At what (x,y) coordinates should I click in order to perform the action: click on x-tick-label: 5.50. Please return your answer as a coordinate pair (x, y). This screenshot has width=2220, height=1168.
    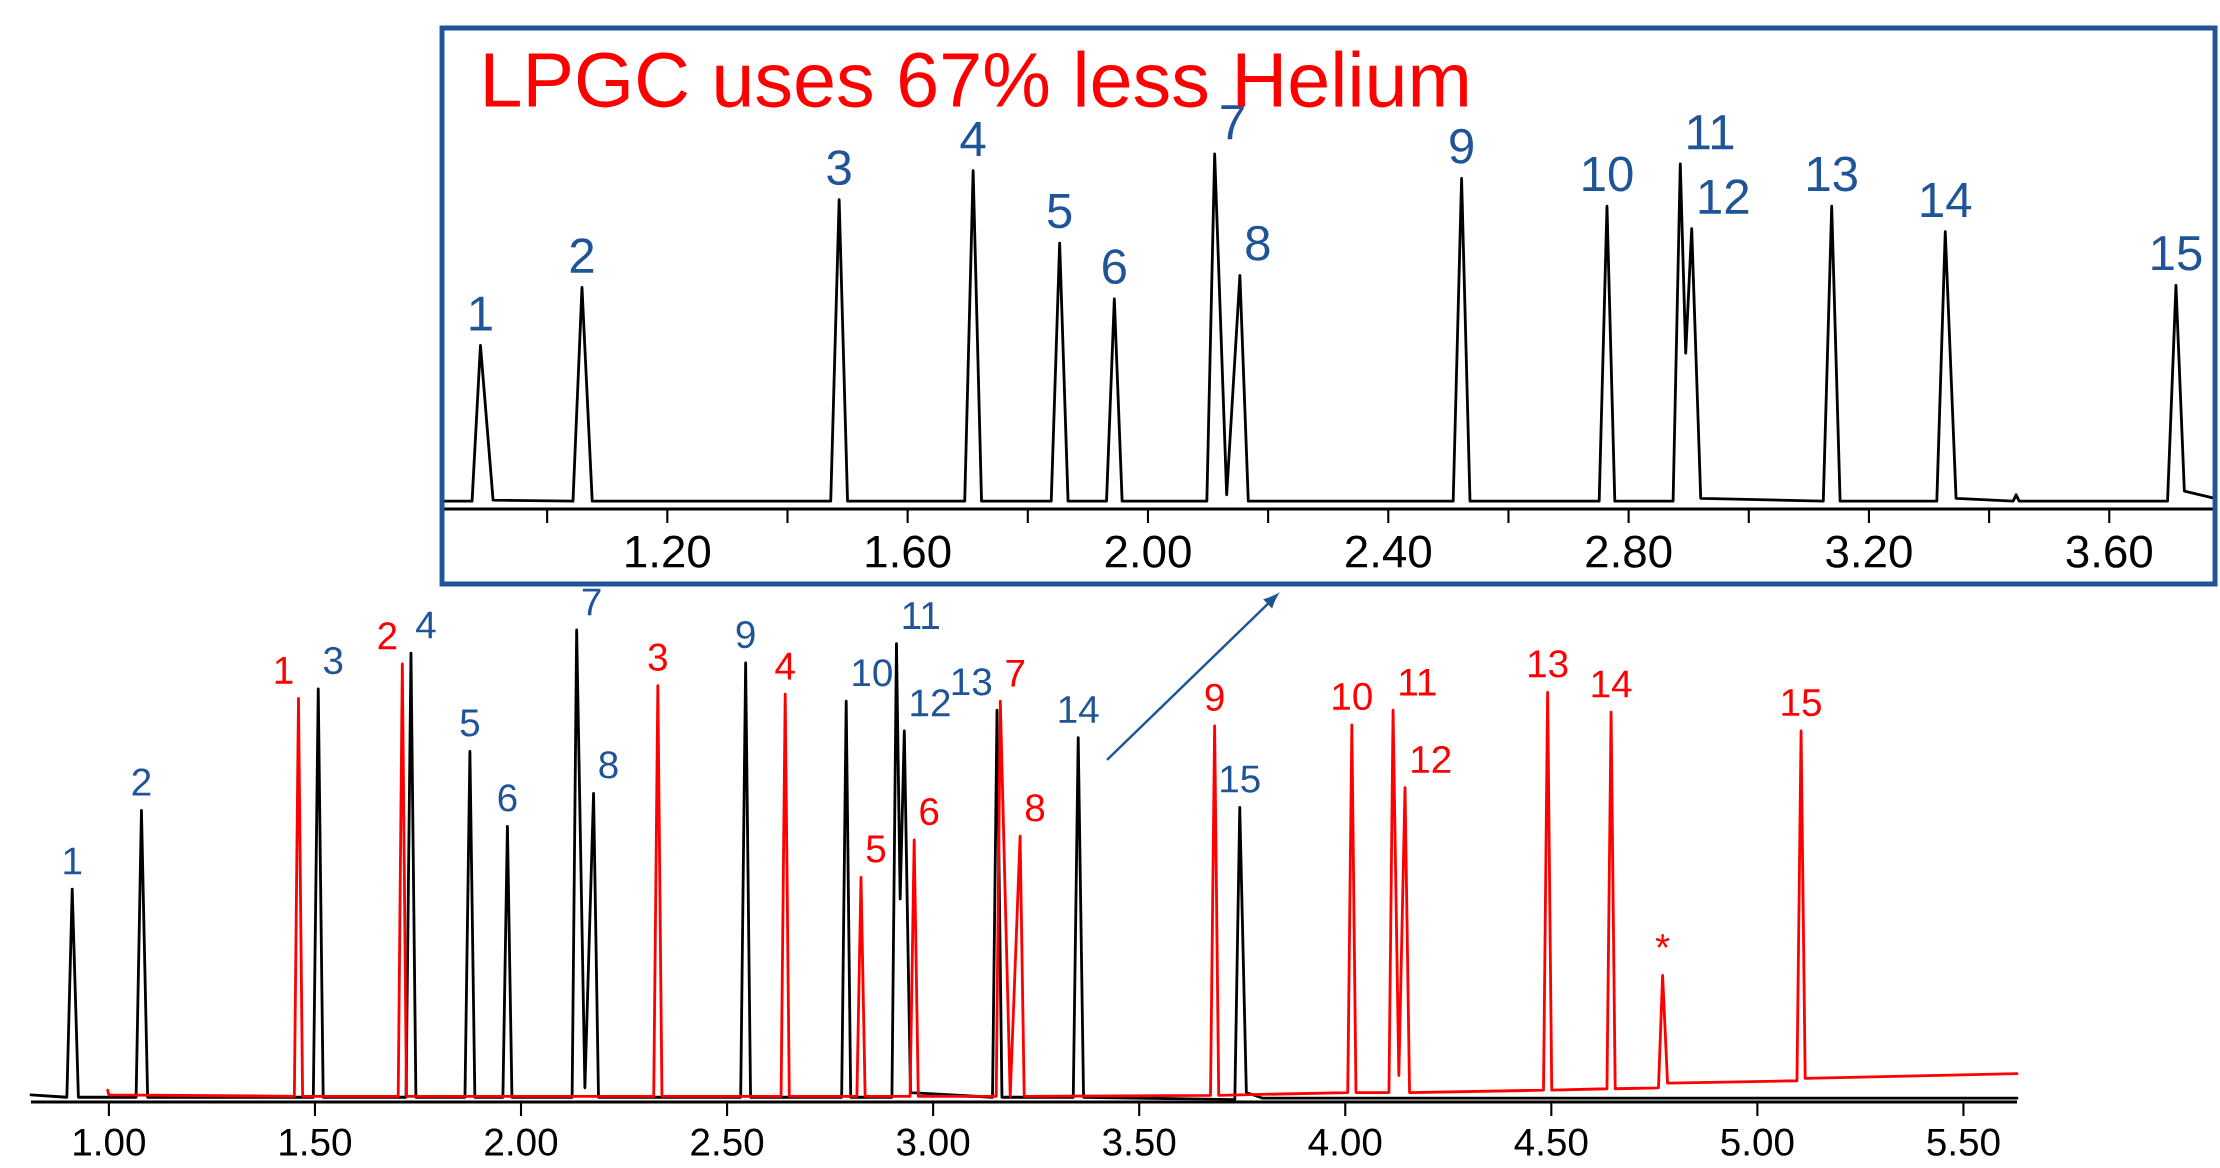
    Looking at the image, I should click on (1963, 1142).